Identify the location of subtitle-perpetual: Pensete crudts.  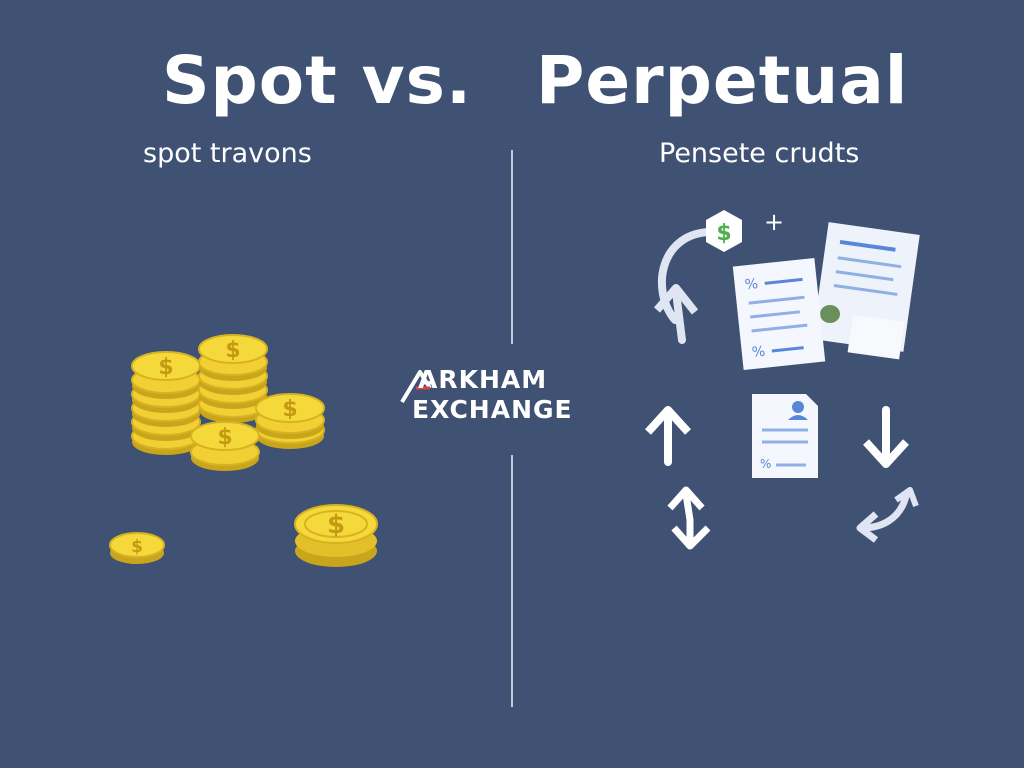
(759, 153).